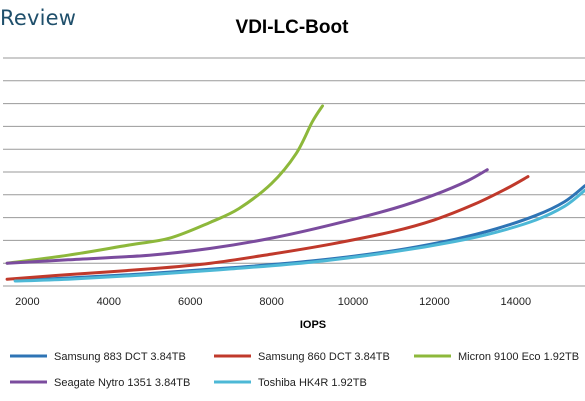 The width and height of the screenshot is (585, 401). What do you see at coordinates (518, 357) in the screenshot?
I see `legend-label: Micron 9100 Eco 1.92TB` at bounding box center [518, 357].